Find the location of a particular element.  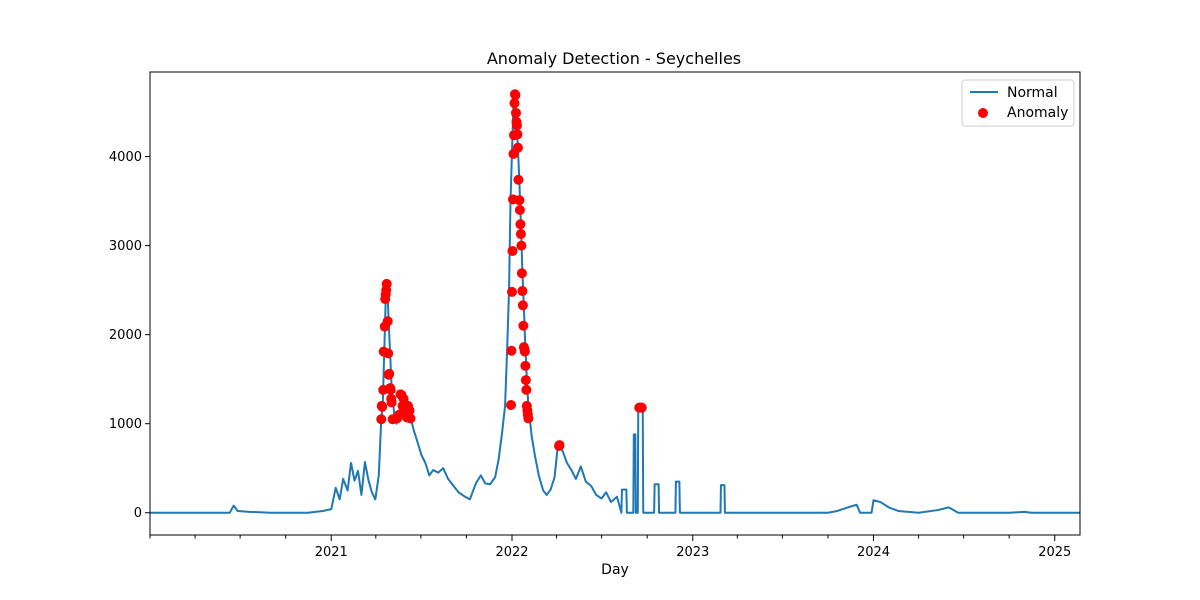

y-tick-label: 2000 is located at coordinates (125, 335).